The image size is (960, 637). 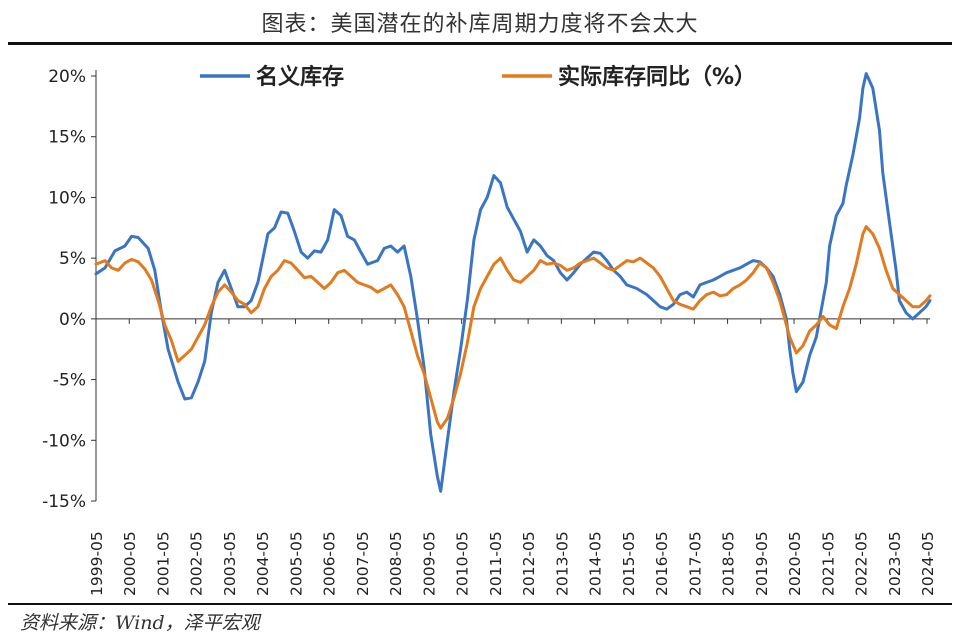 I want to click on x-tick-label: 2001-05, so click(x=163, y=563).